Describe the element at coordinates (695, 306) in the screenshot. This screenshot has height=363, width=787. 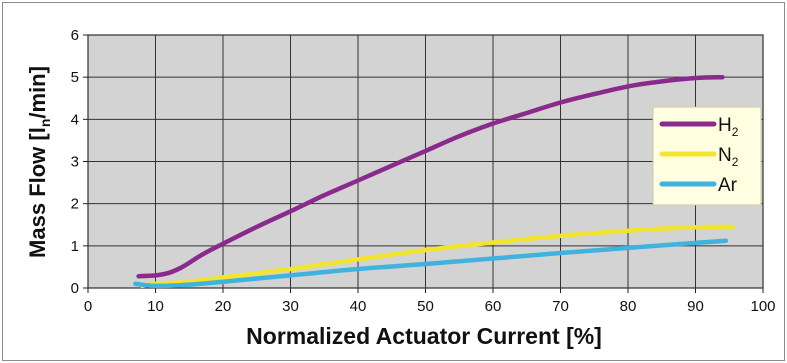
I see `x-tick-label: 90` at that location.